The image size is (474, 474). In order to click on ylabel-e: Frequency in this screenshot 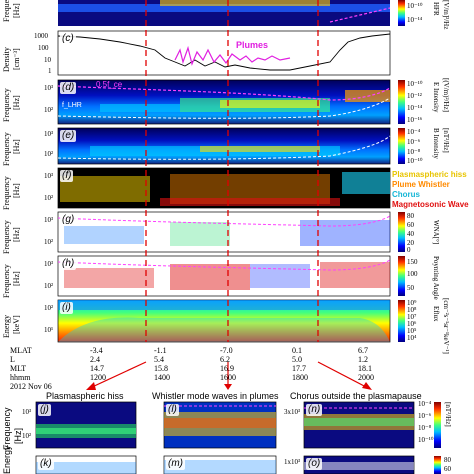, I will do `click(6, 149)`.